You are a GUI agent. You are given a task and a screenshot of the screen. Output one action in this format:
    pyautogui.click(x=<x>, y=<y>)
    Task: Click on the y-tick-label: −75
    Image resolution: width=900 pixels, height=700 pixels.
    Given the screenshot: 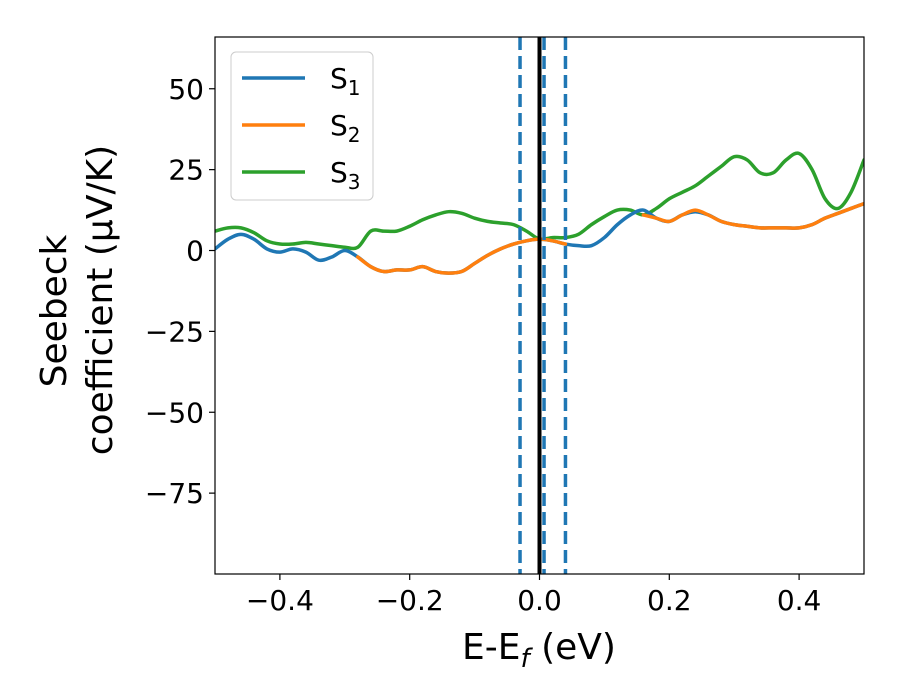 What is the action you would take?
    pyautogui.click(x=174, y=493)
    